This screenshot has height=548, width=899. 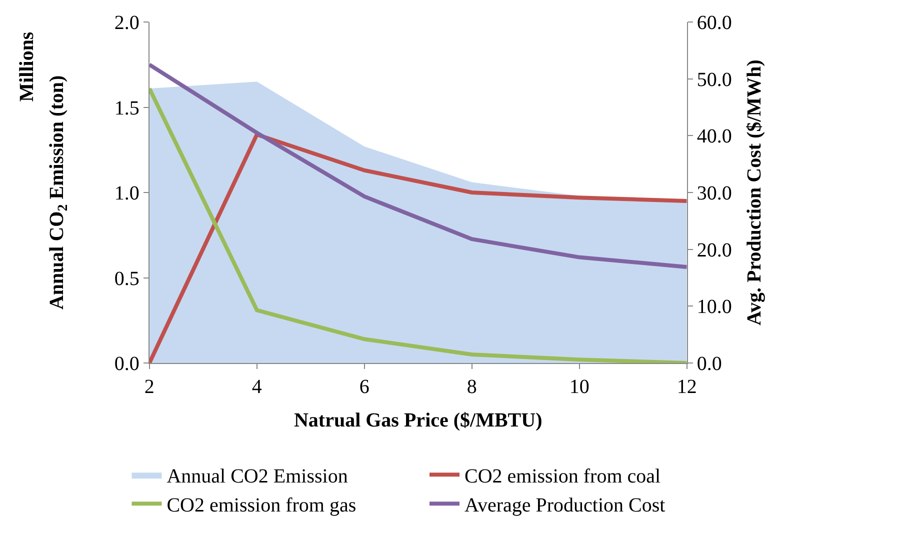 What do you see at coordinates (257, 387) in the screenshot?
I see `x-tick-label: 4` at bounding box center [257, 387].